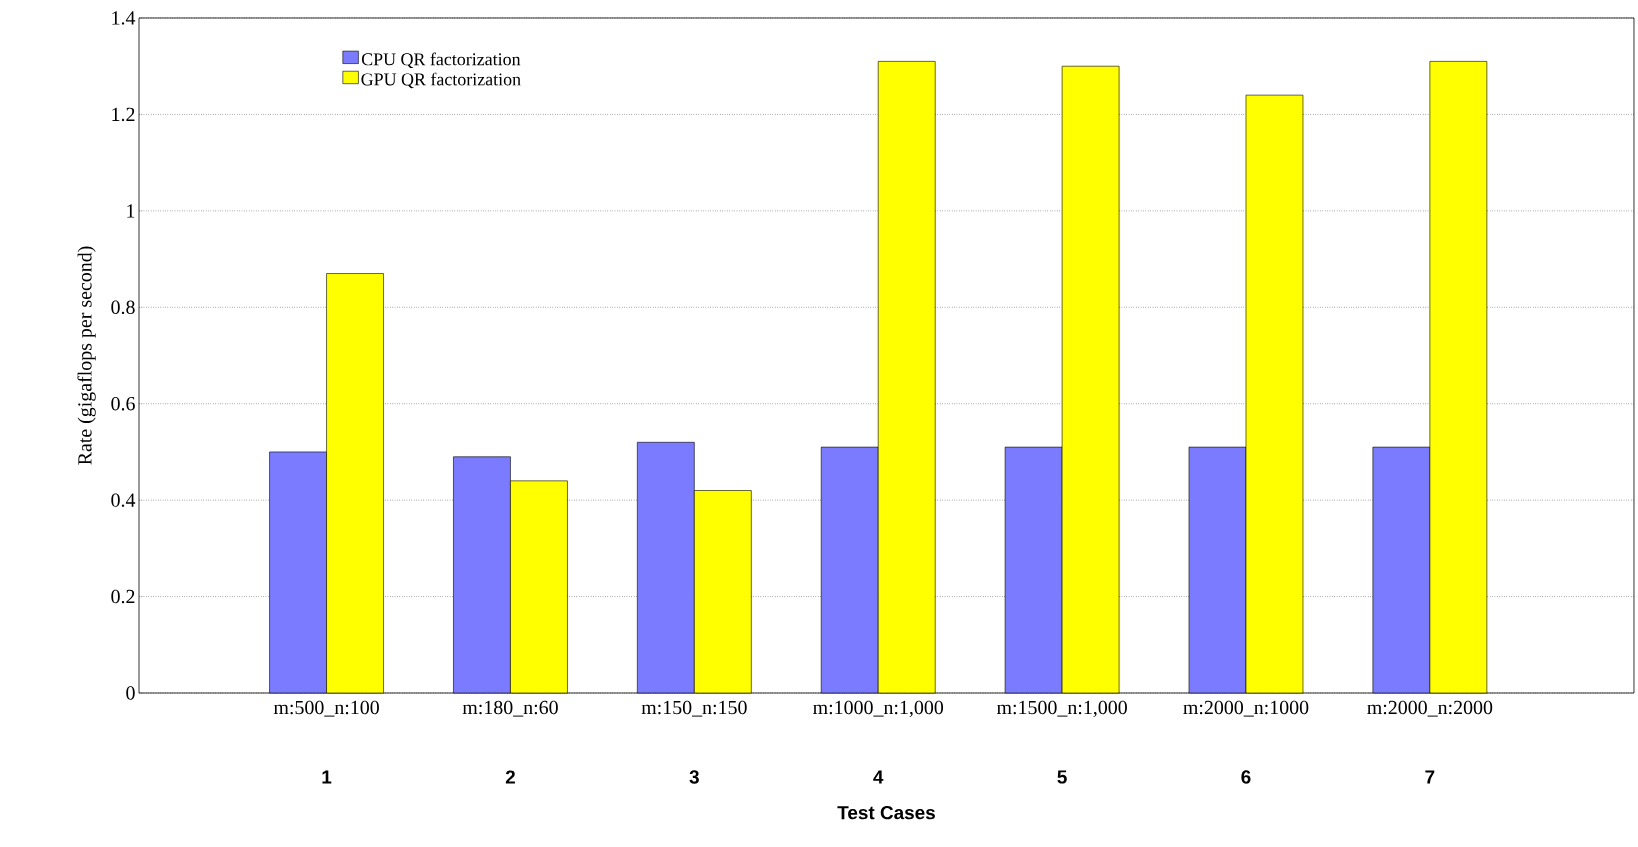 The width and height of the screenshot is (1638, 847). What do you see at coordinates (1246, 708) in the screenshot?
I see `x-tick-label: m:2000_n:1000` at bounding box center [1246, 708].